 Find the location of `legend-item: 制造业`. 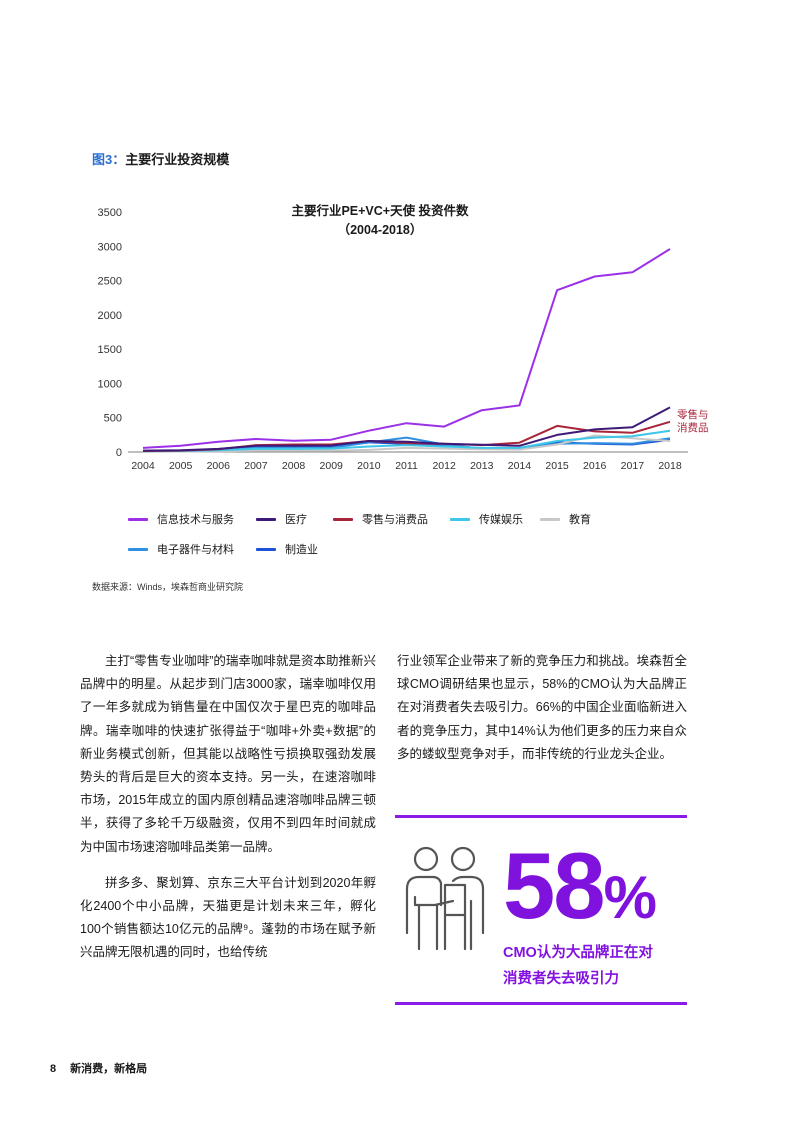

legend-item: 制造业 is located at coordinates (287, 549).